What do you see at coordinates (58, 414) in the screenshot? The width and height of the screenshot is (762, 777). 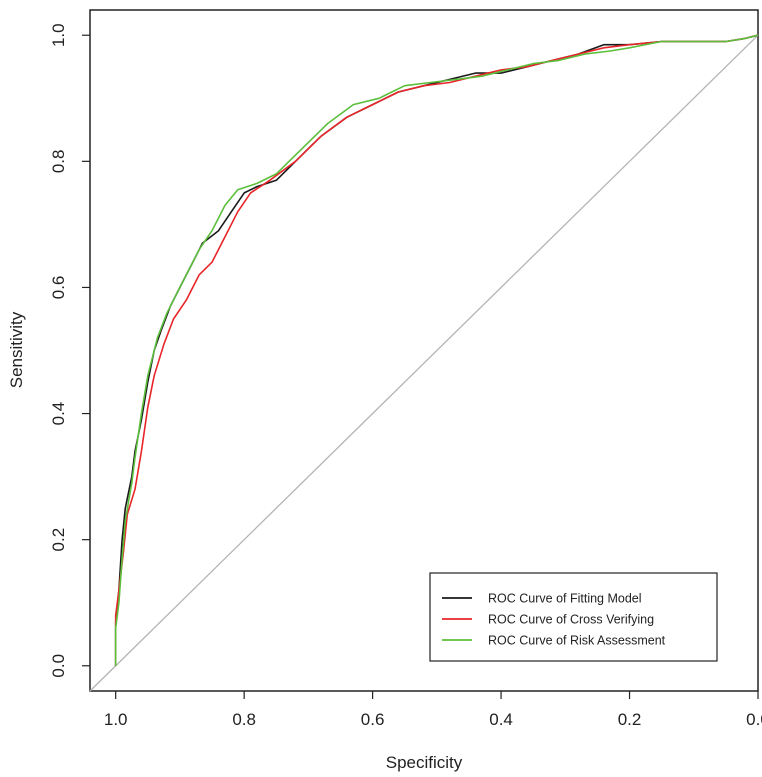 I see `y-tick-label: 0.4` at bounding box center [58, 414].